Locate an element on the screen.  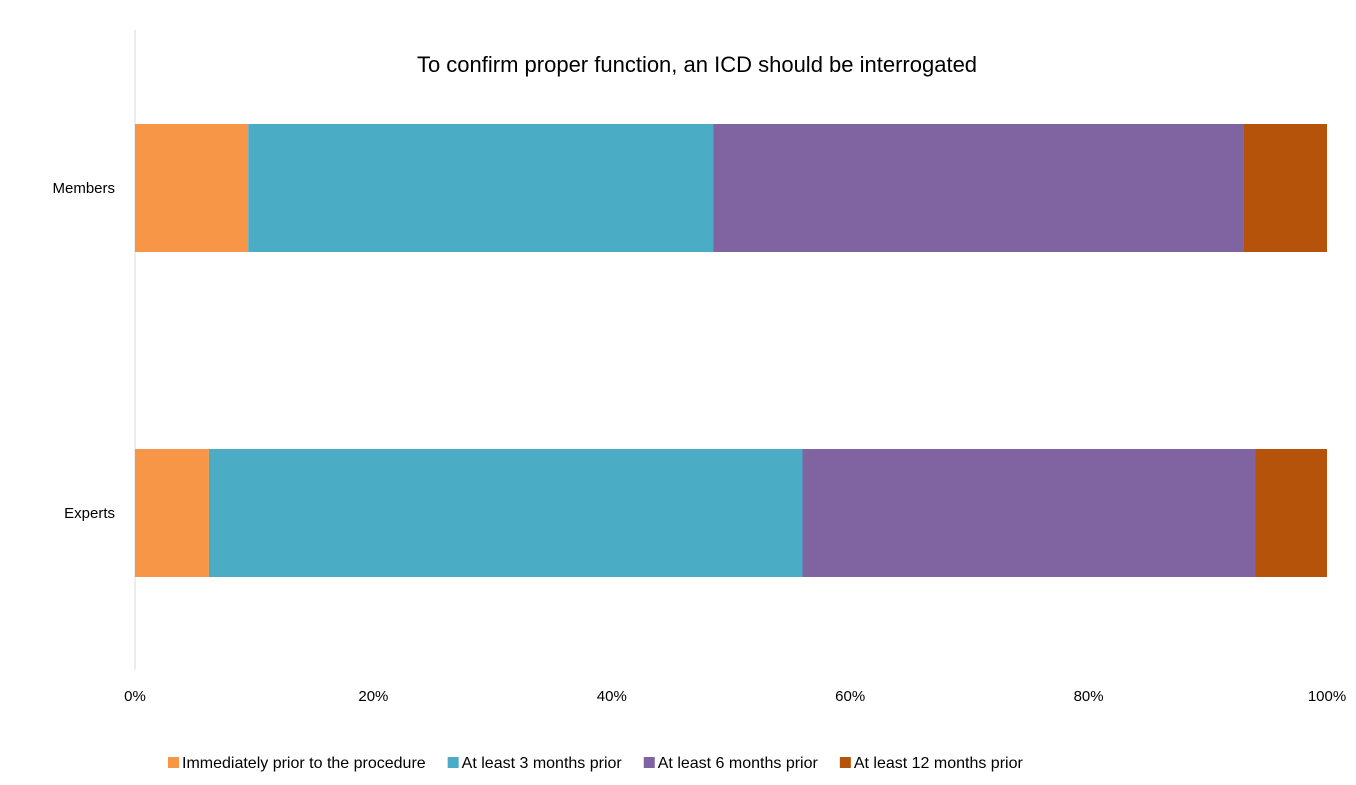
x-tick-label: 0% is located at coordinates (135, 696).